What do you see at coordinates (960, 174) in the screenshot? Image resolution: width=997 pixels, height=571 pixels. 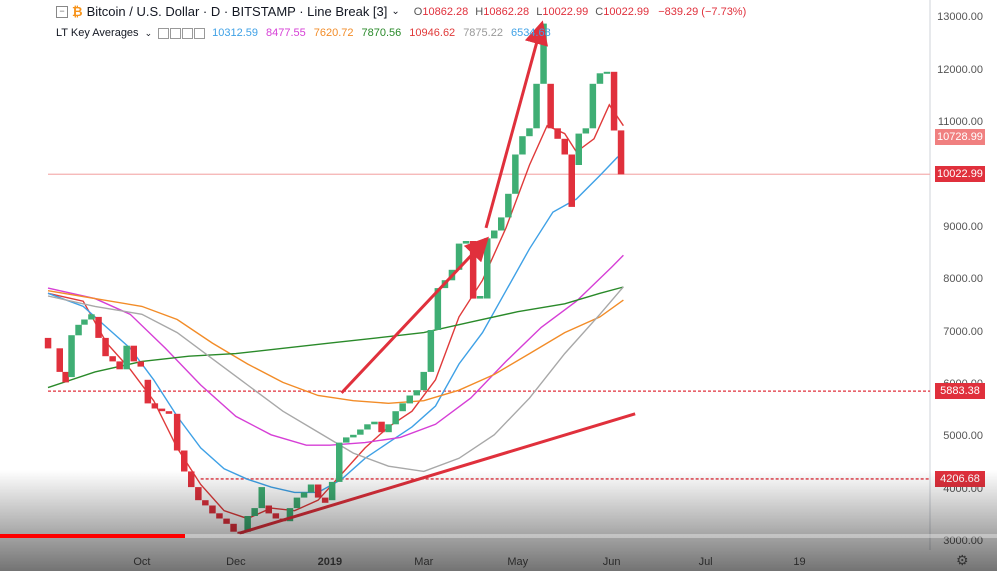 I see `price-label-box: 10022.99` at bounding box center [960, 174].